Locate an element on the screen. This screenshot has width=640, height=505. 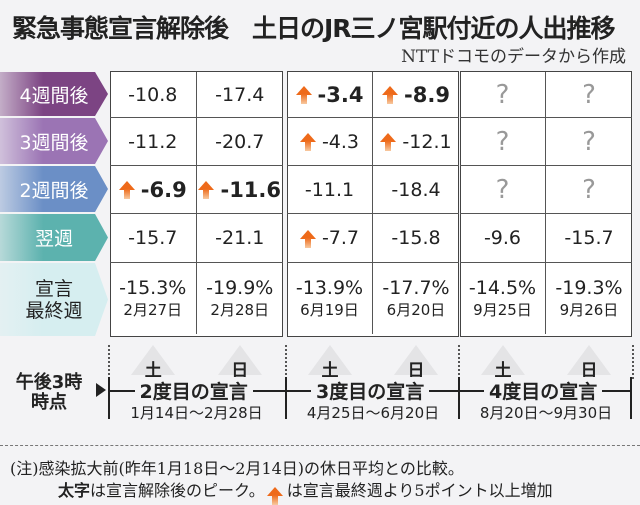
cell-value: -4.3 is located at coordinates (340, 141).